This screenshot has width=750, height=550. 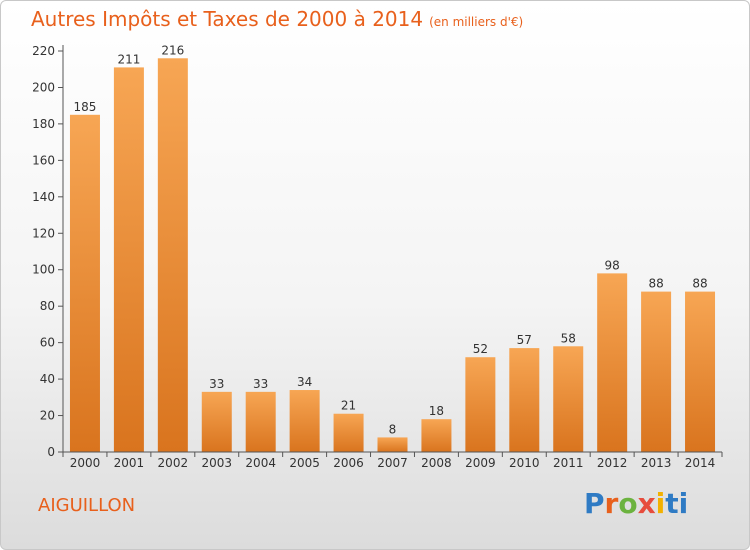 I want to click on logo-letter: r, so click(x=611, y=503).